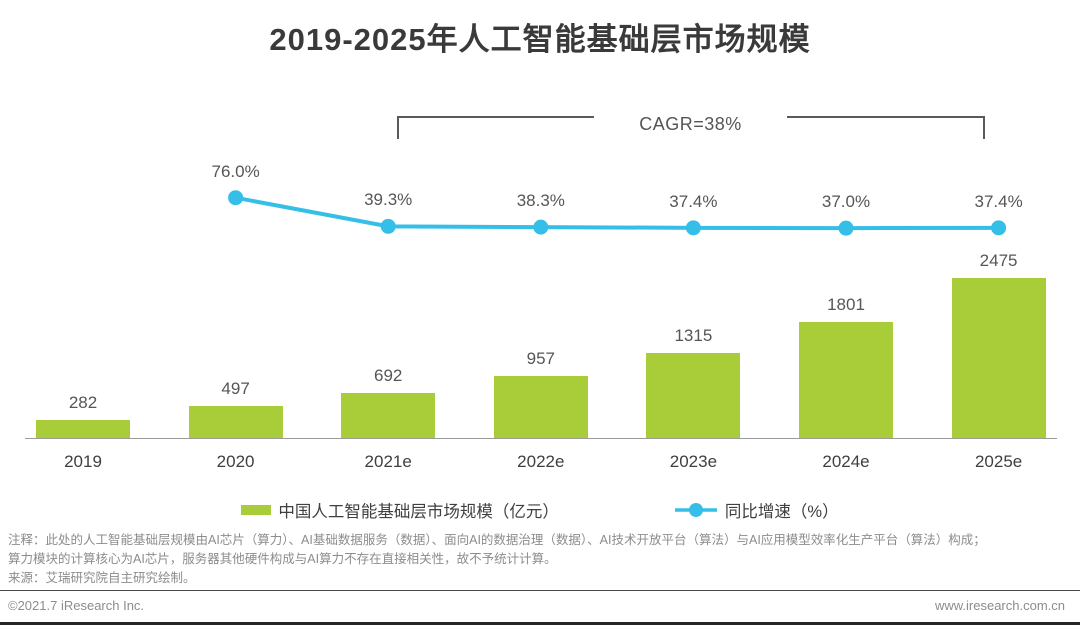 This screenshot has height=625, width=1080. Describe the element at coordinates (846, 379) in the screenshot. I see `bar-2024e` at that location.